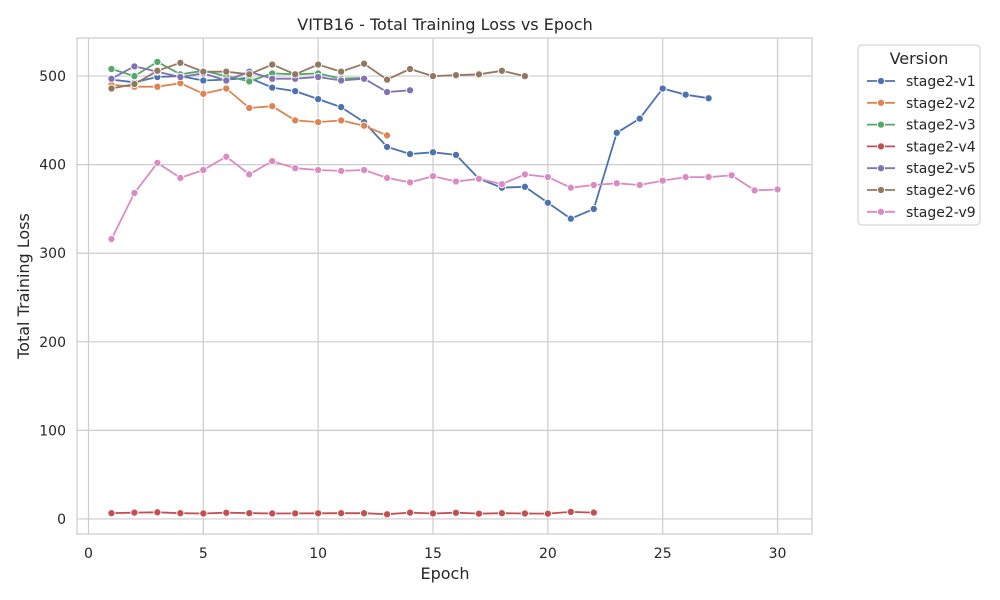 The height and width of the screenshot is (600, 1000). I want to click on legend-label: stage2-v6, so click(941, 191).